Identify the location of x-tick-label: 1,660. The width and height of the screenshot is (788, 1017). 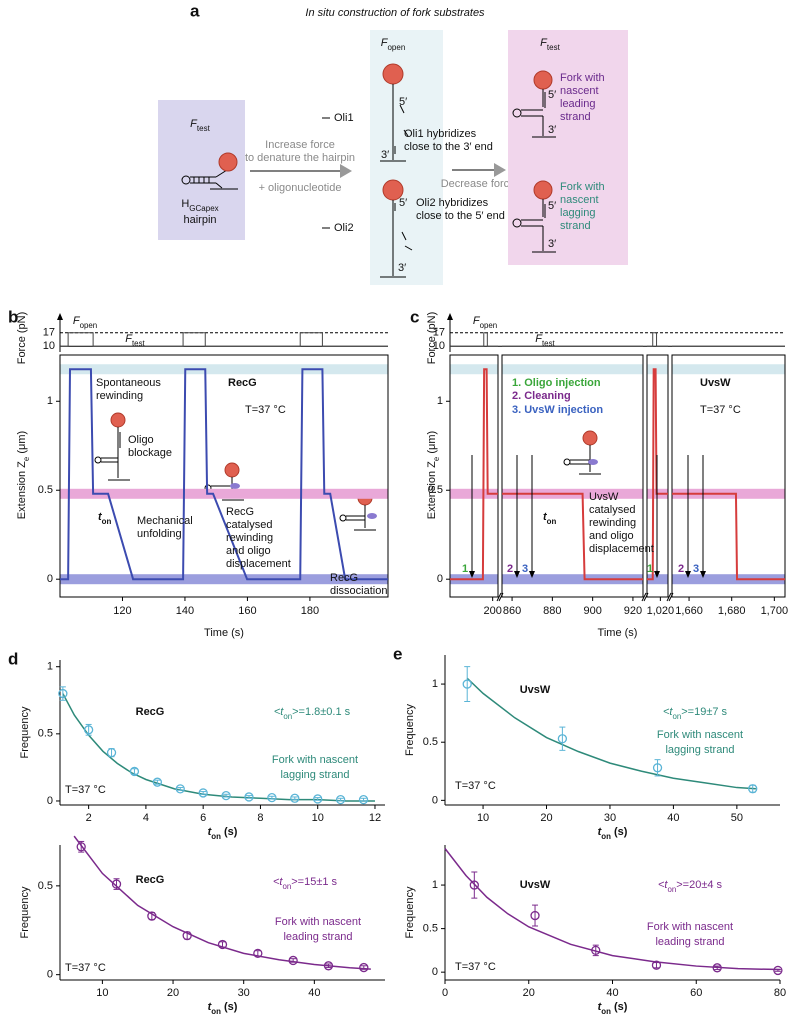
(689, 611).